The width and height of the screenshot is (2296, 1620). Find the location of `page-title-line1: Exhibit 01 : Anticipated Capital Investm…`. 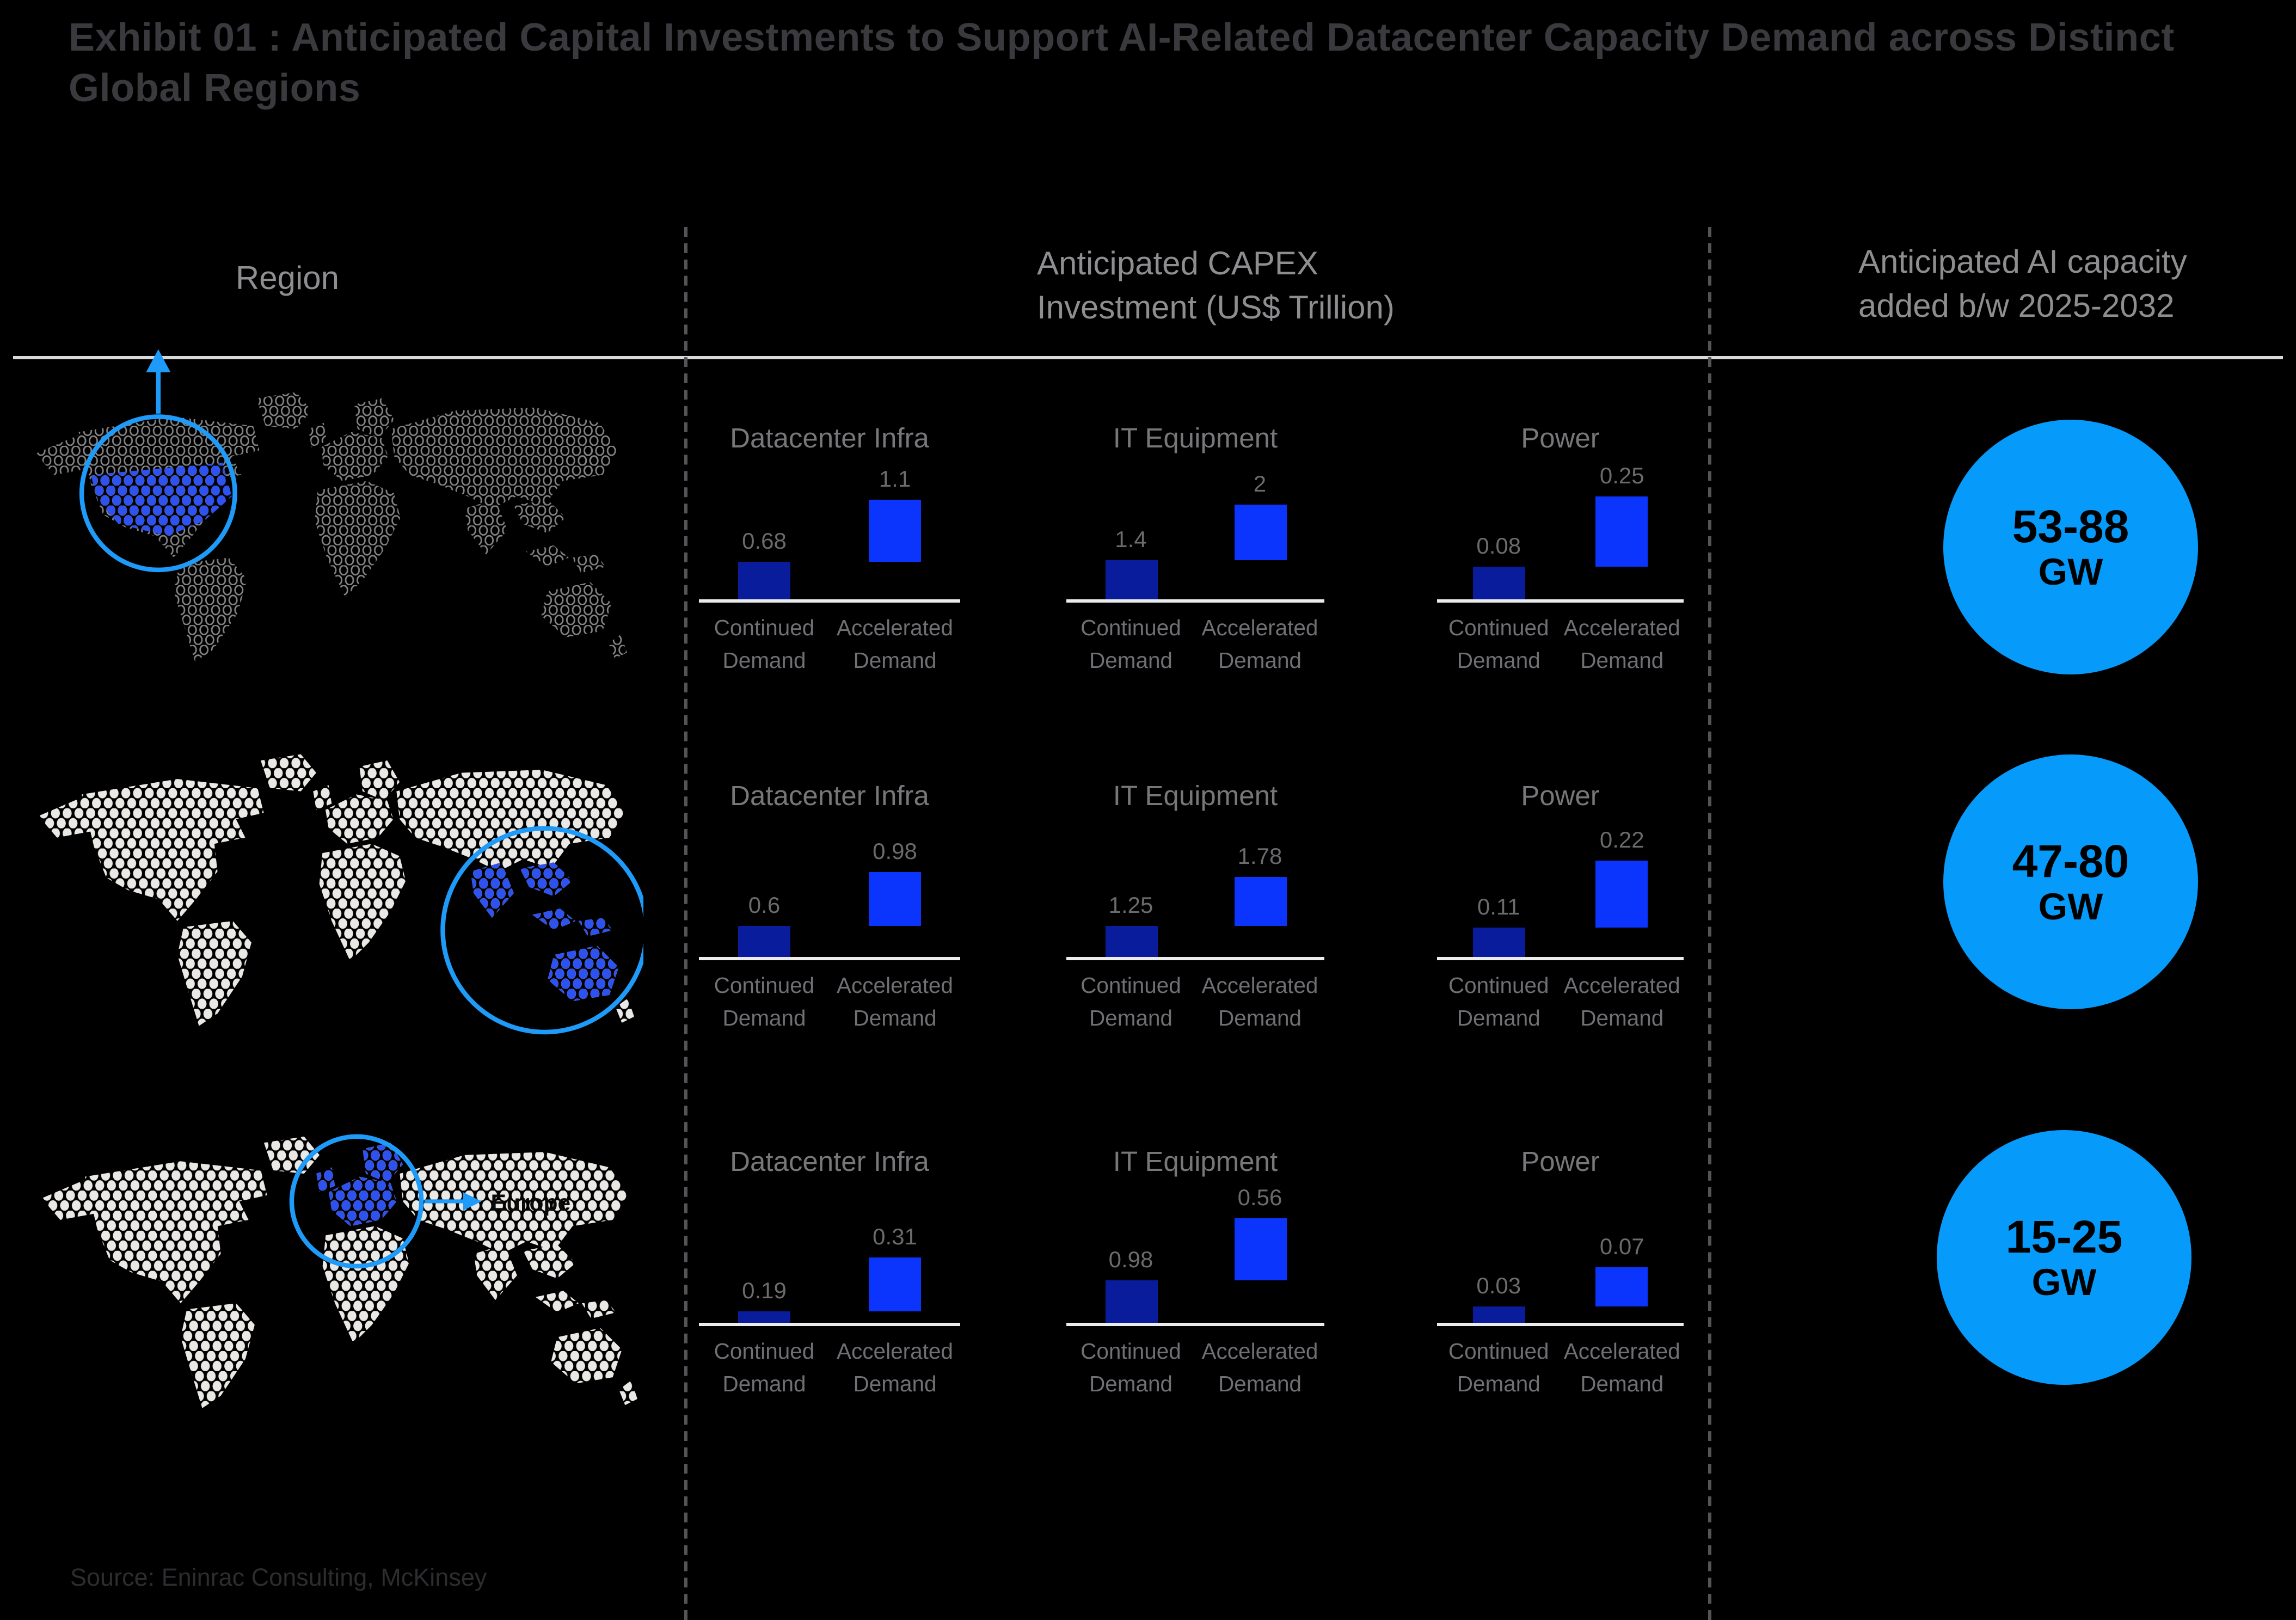

page-title-line1: Exhibit 01 : Anticipated Capital Investm… is located at coordinates (1122, 38).